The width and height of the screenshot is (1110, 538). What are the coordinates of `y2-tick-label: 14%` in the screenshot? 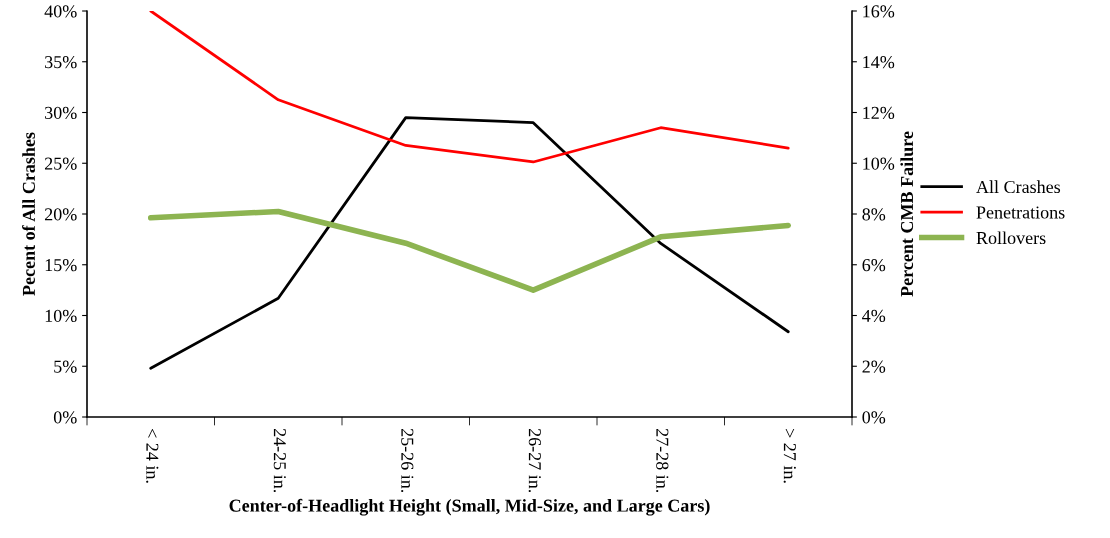 It's located at (879, 62).